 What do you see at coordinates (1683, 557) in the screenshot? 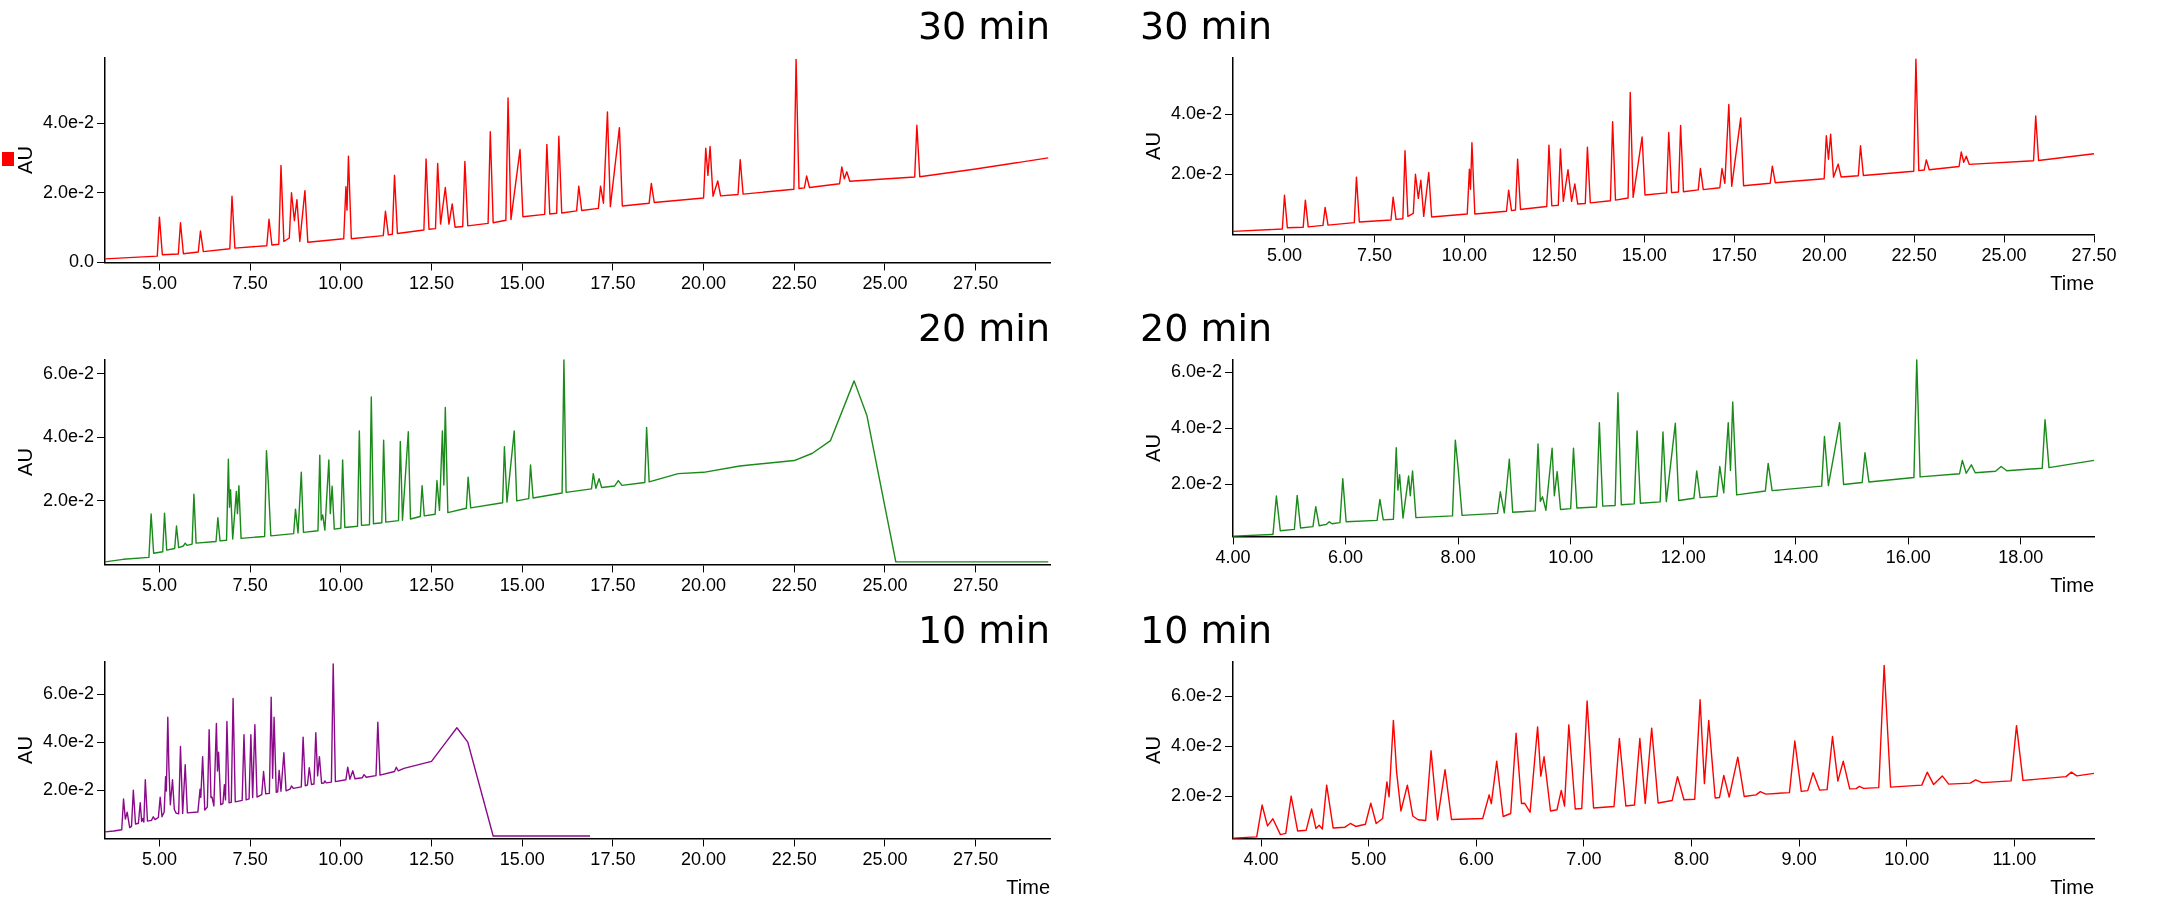
I see `x-tick-label: 12.00` at bounding box center [1683, 557].